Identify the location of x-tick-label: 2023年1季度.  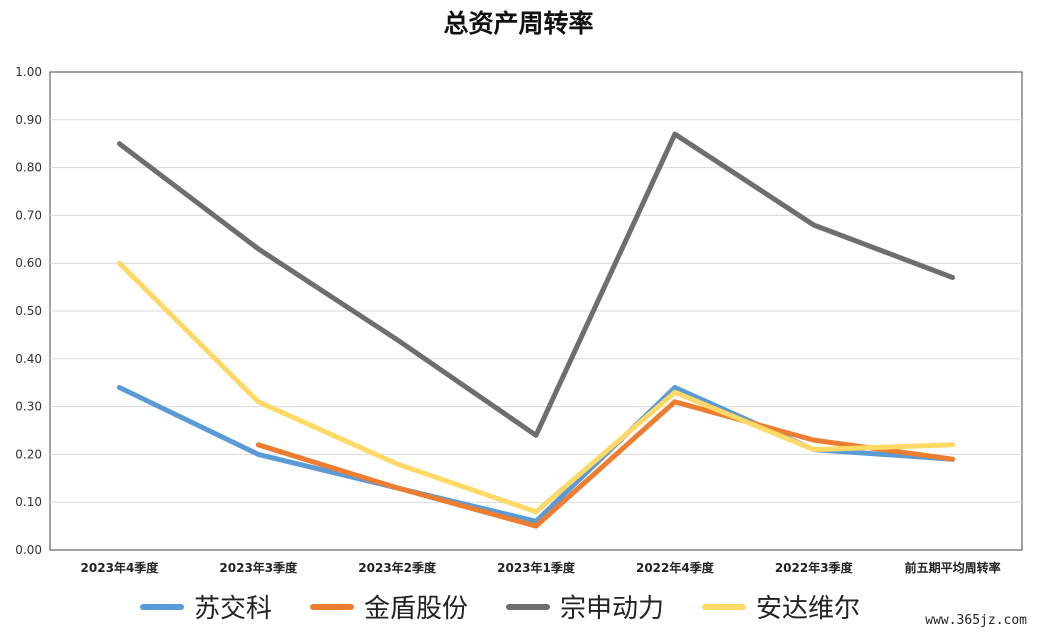
(536, 567).